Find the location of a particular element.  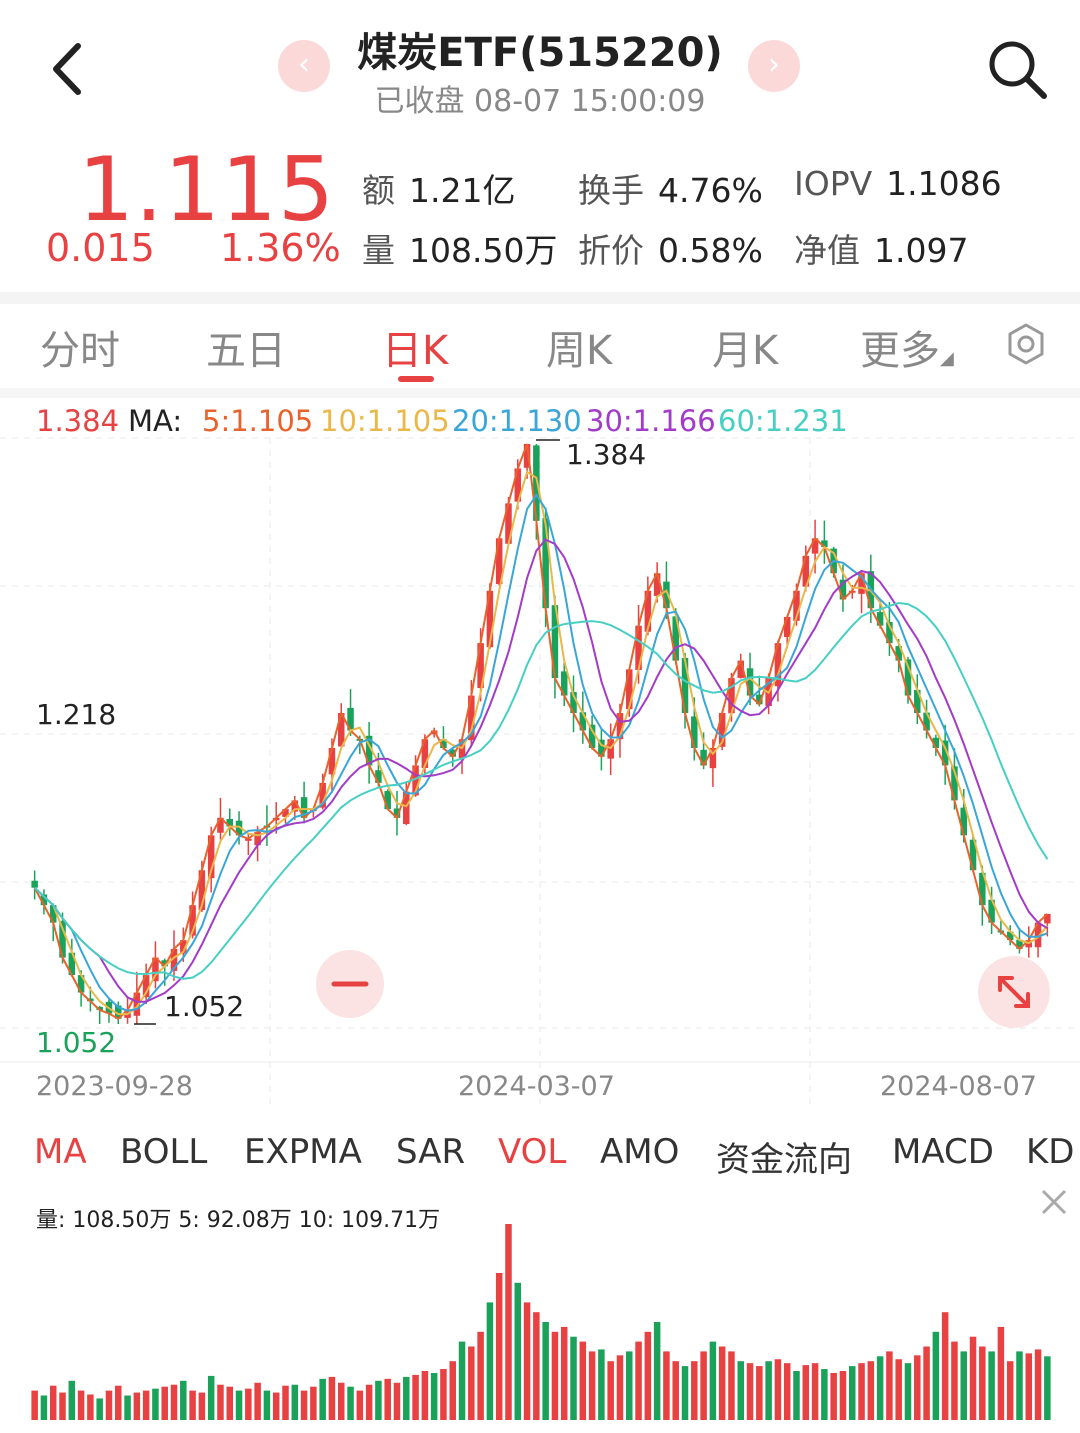

x-axis-label: 2024-08-07 is located at coordinates (958, 1086).